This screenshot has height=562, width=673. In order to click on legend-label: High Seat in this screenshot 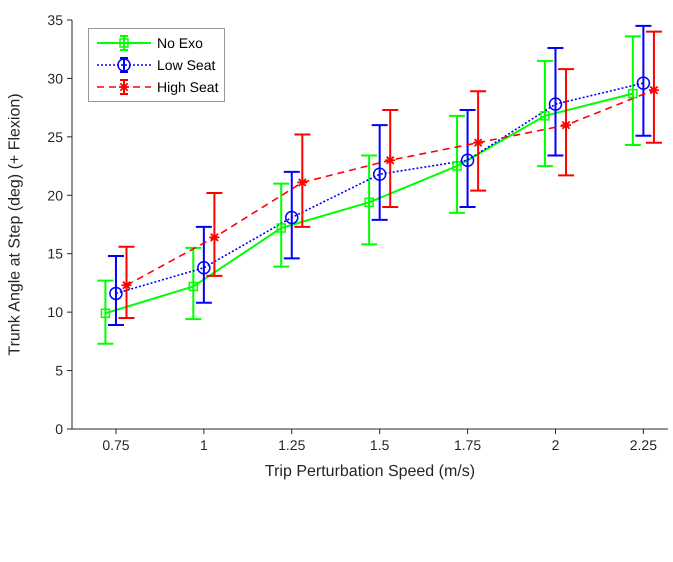, I will do `click(187, 87)`.